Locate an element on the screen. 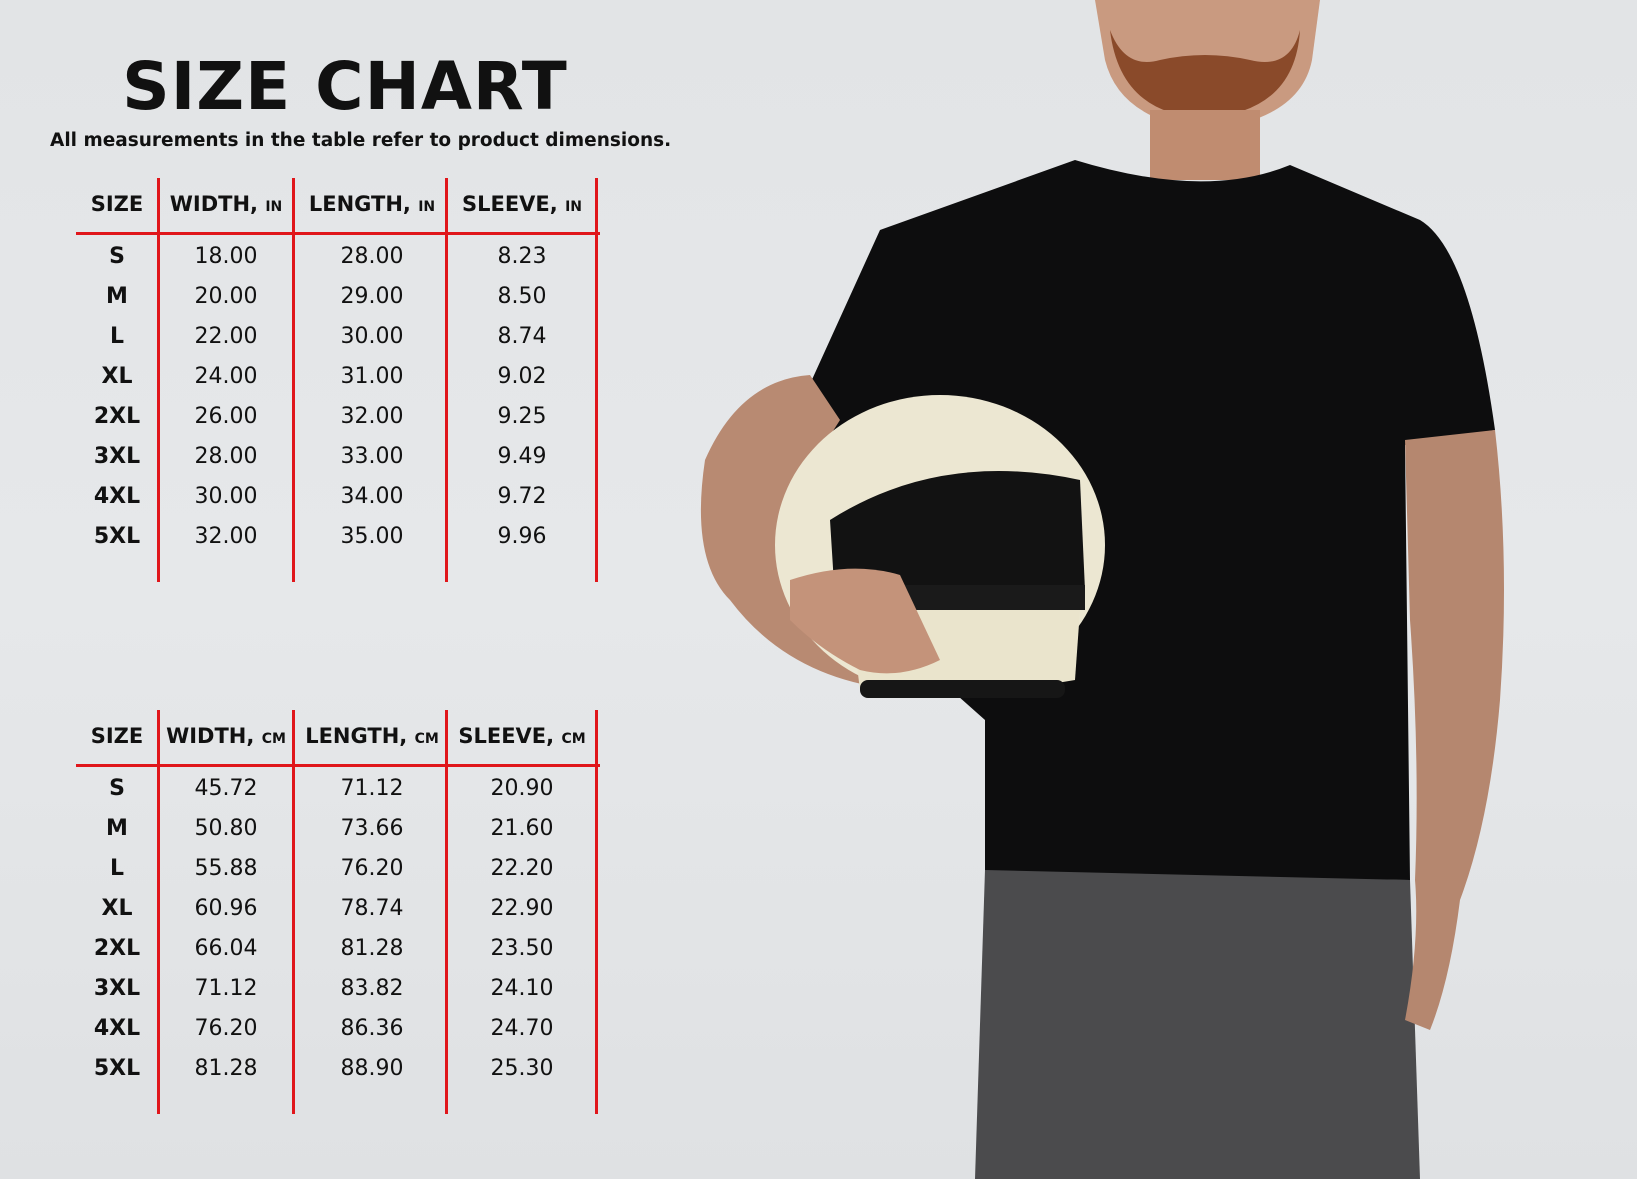 Image resolution: width=1637 pixels, height=1179 pixels. measurement-cell: 22.90 is located at coordinates (522, 908).